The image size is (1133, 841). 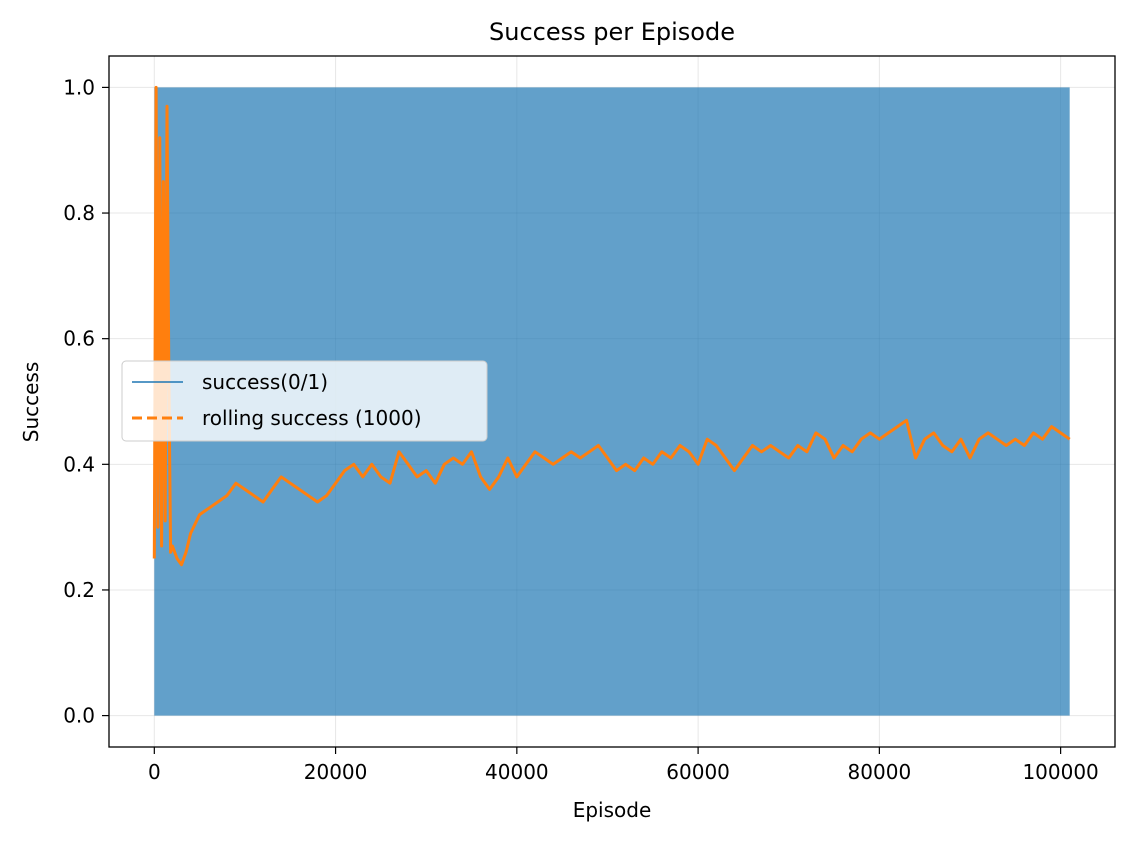 I want to click on chart-title: Success per Episode, so click(x=612, y=32).